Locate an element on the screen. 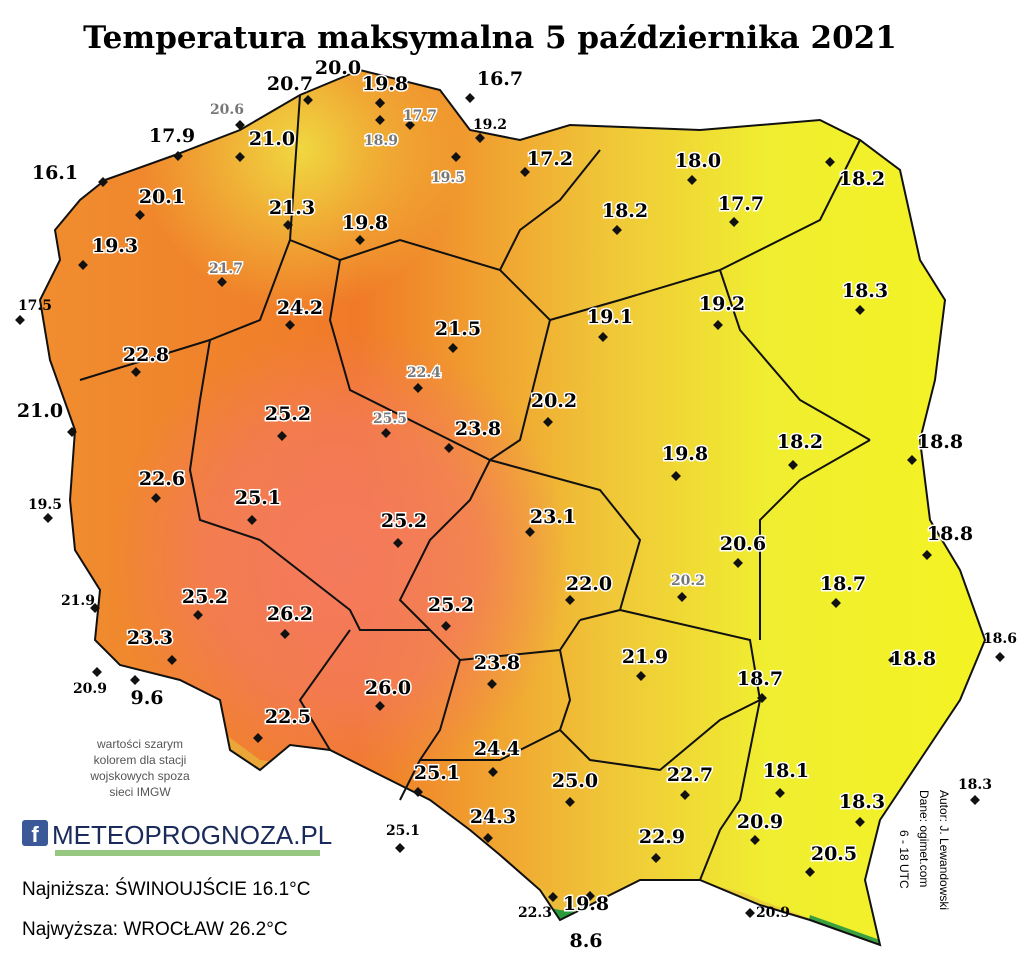  station-value: 18.3 is located at coordinates (862, 802).